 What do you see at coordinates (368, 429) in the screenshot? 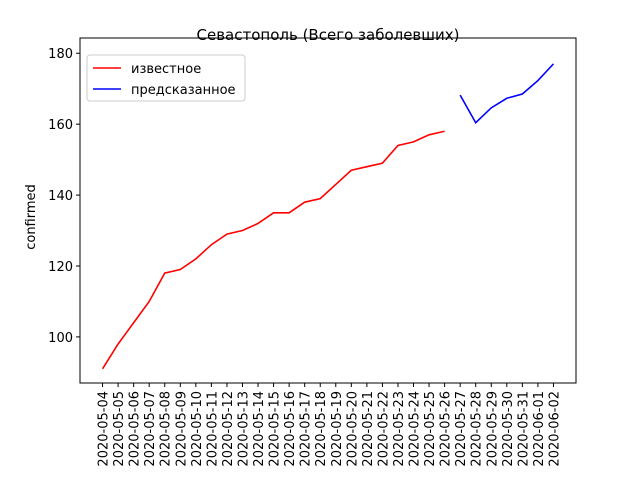
I see `x-tick-label: 2020-05-21` at bounding box center [368, 429].